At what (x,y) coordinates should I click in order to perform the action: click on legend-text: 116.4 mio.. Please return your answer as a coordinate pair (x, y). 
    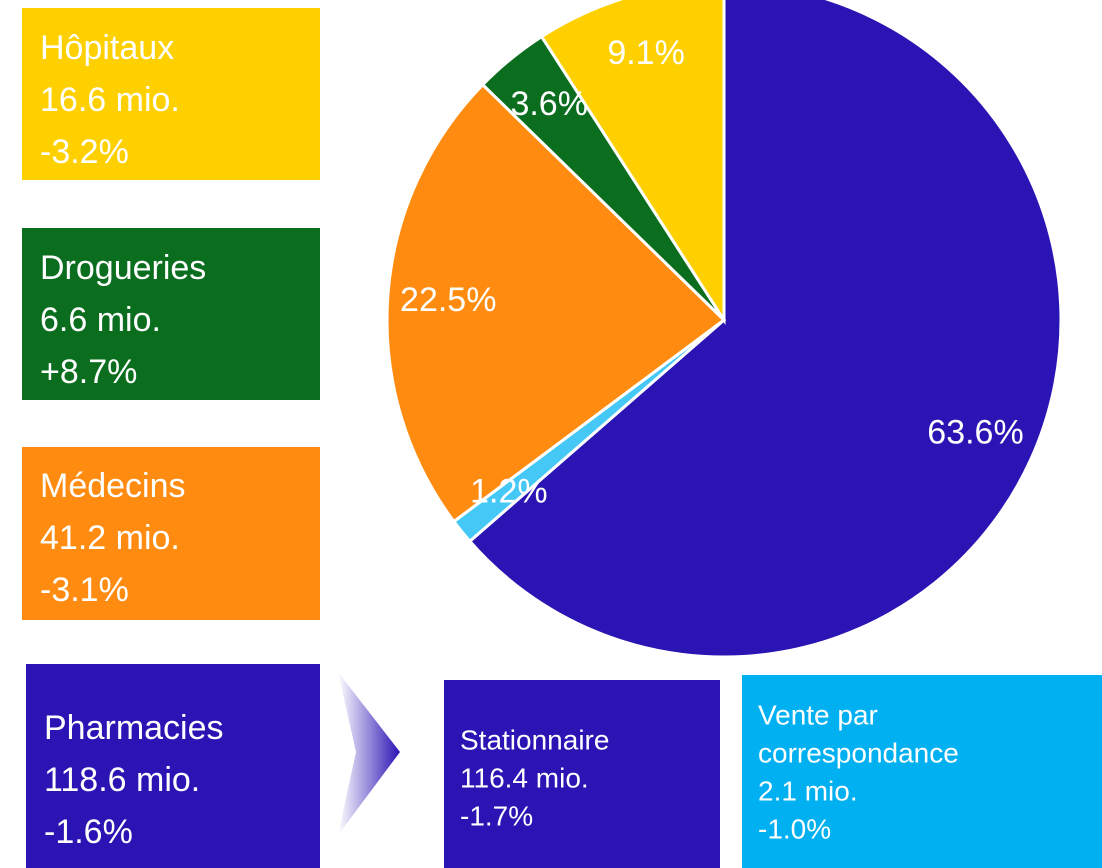
    Looking at the image, I should click on (524, 777).